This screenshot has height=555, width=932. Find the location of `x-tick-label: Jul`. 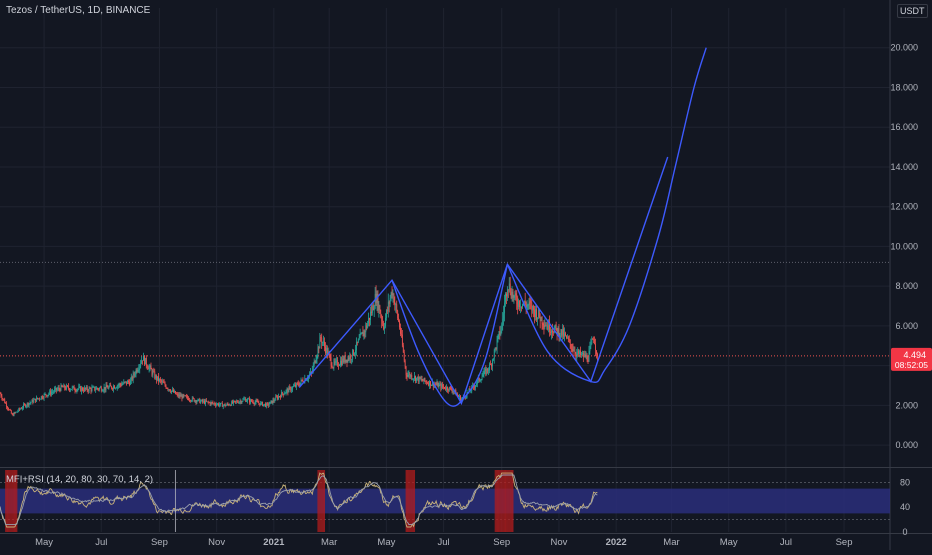

x-tick-label: Jul is located at coordinates (444, 542).